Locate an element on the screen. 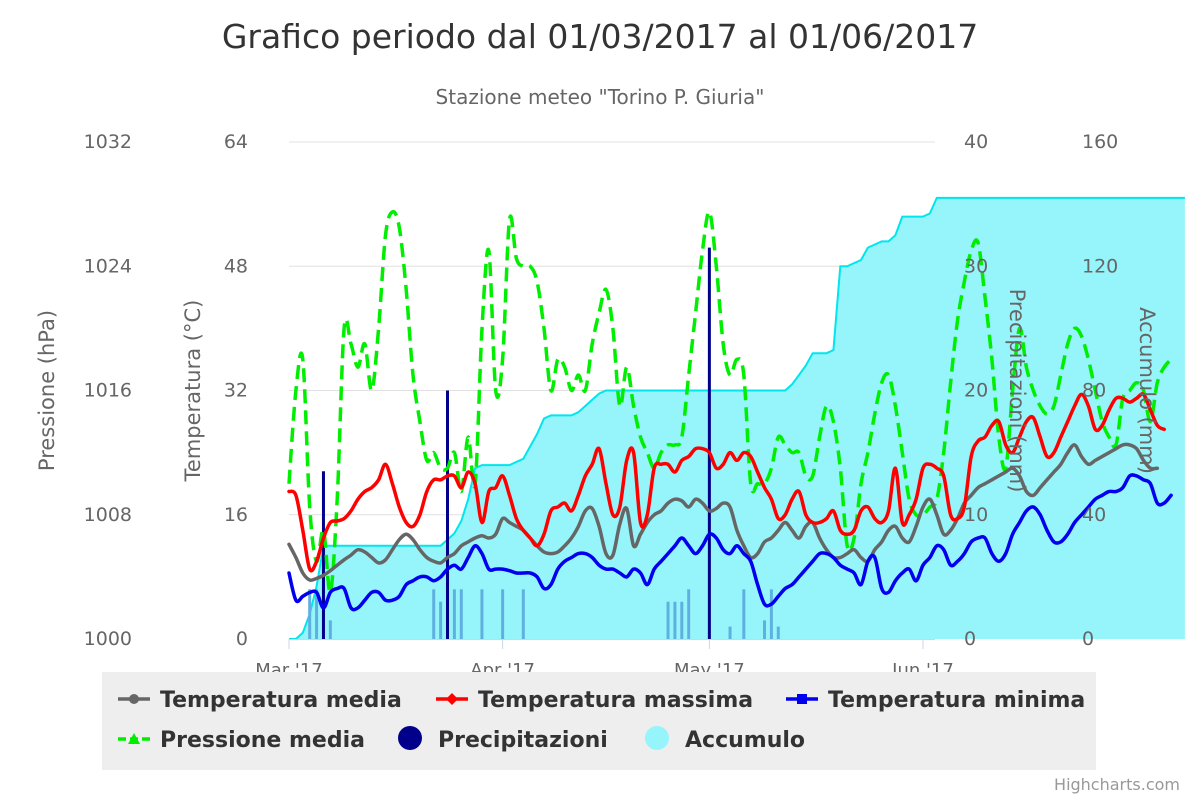 The image size is (1200, 804). y-tick-label-temperature: 64 is located at coordinates (236, 142).